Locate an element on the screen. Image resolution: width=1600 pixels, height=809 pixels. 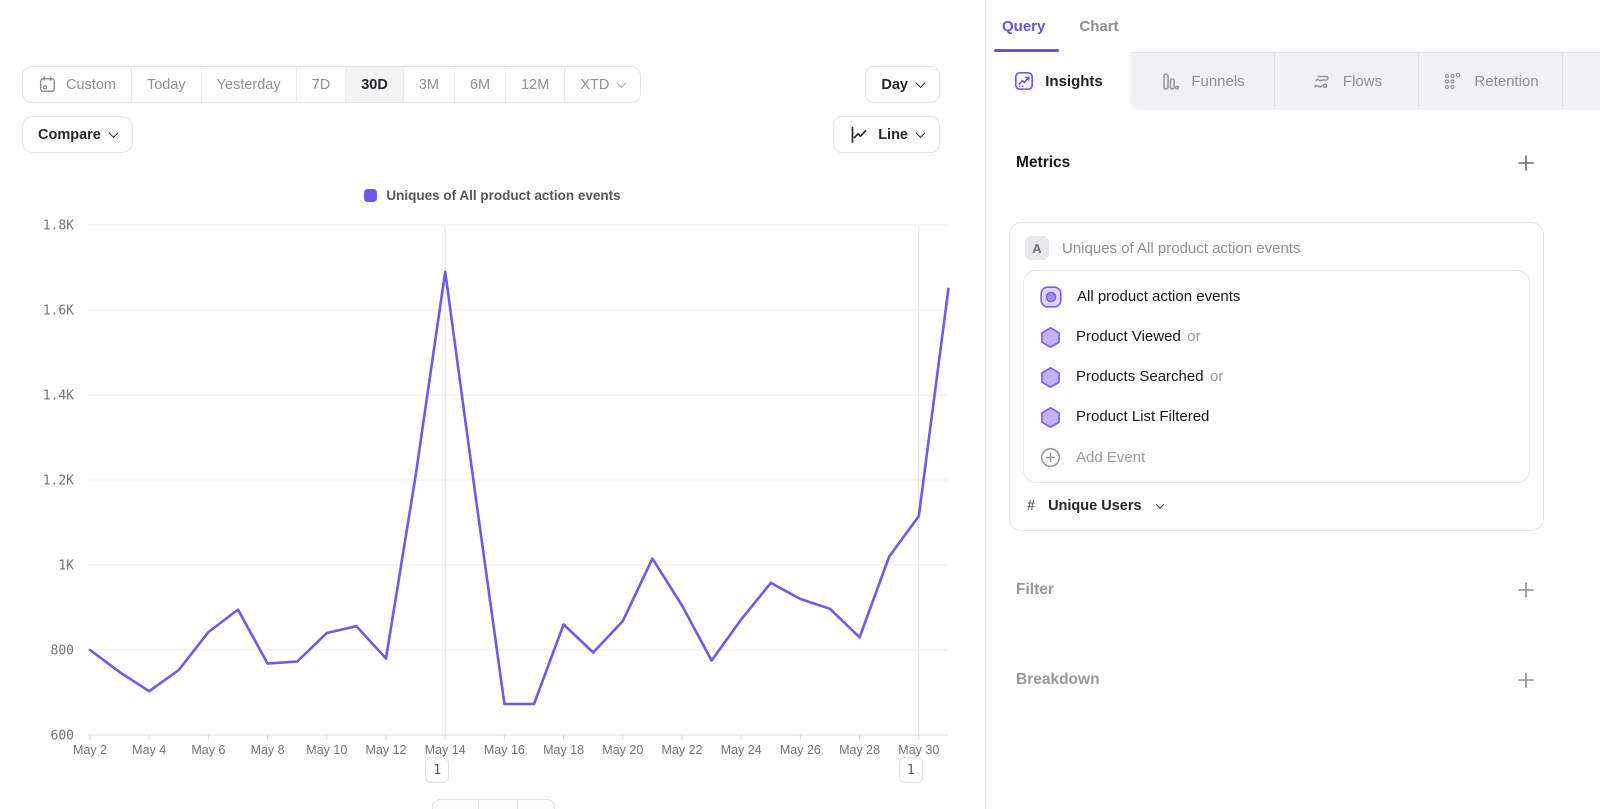
x-axis-tick-label: May 18 is located at coordinates (563, 750).